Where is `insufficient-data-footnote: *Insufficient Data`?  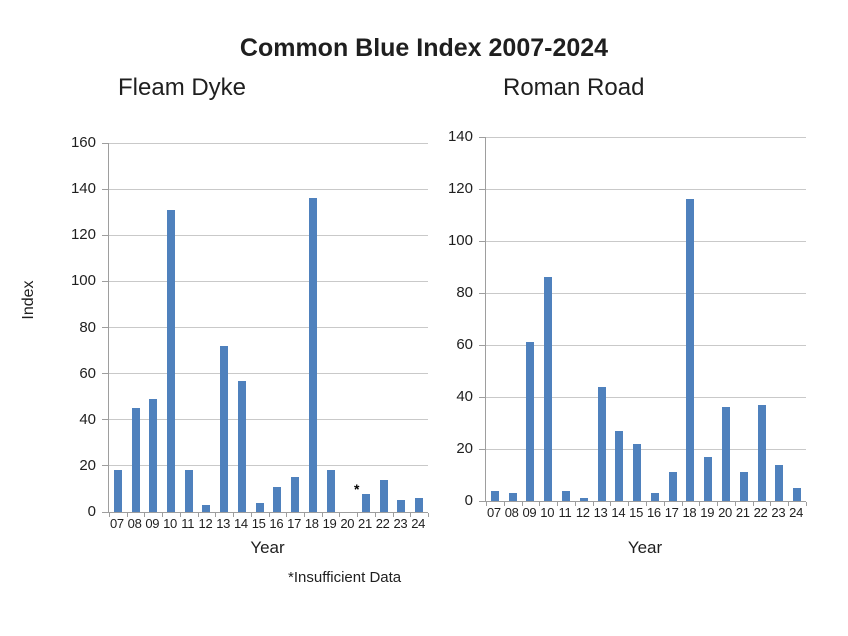
insufficient-data-footnote: *Insufficient Data is located at coordinates (345, 577).